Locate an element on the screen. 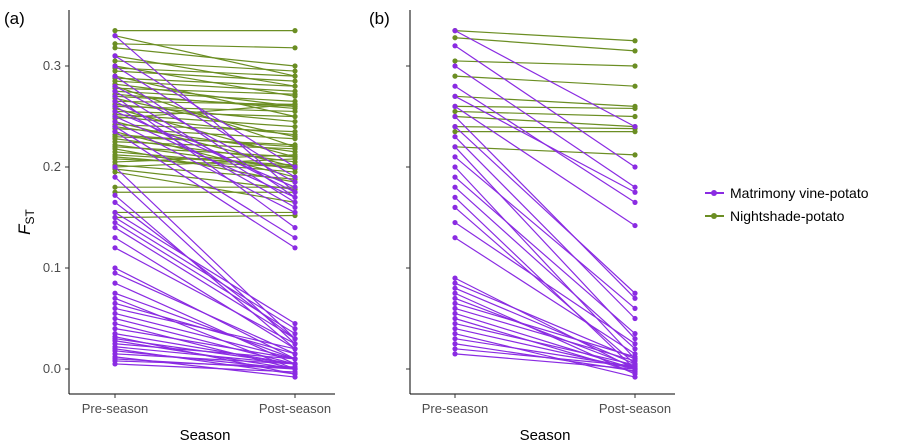  x-tick-label: Pre-season is located at coordinates (455, 408).